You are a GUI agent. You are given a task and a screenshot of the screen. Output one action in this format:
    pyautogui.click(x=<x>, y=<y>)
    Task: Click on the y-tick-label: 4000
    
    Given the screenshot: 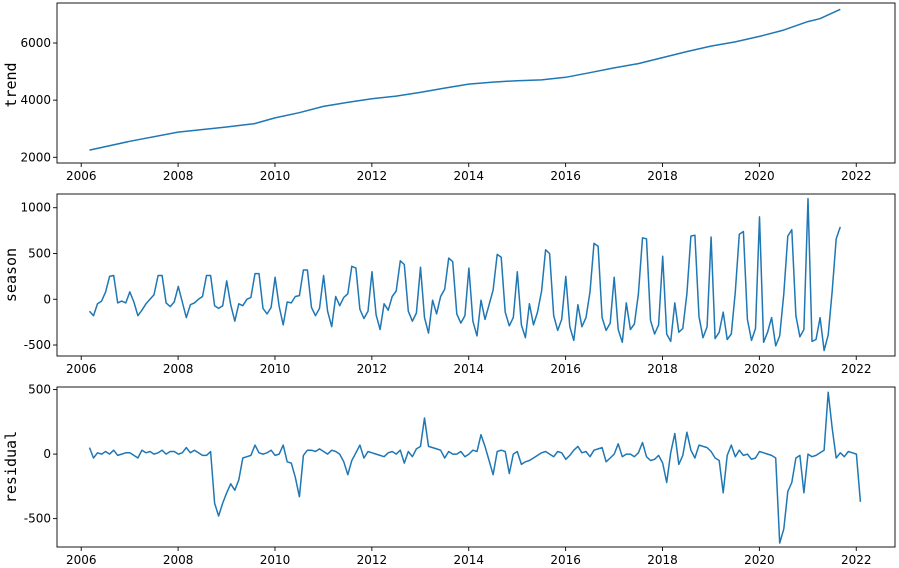 What is the action you would take?
    pyautogui.click(x=35, y=100)
    